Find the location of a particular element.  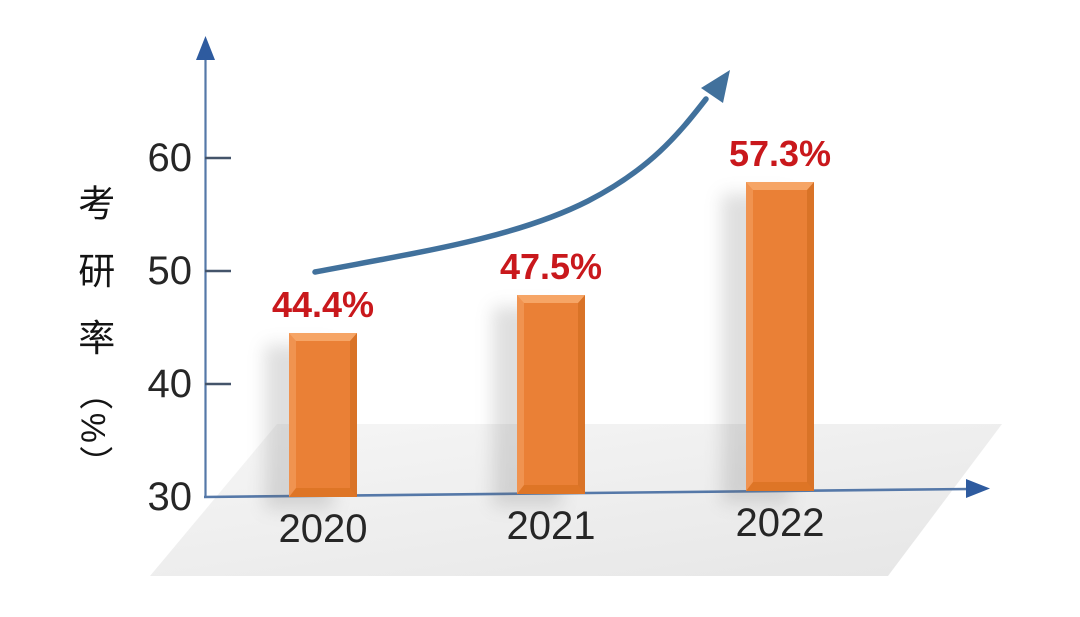

y-tick-label-50: 50 is located at coordinates (170, 271).